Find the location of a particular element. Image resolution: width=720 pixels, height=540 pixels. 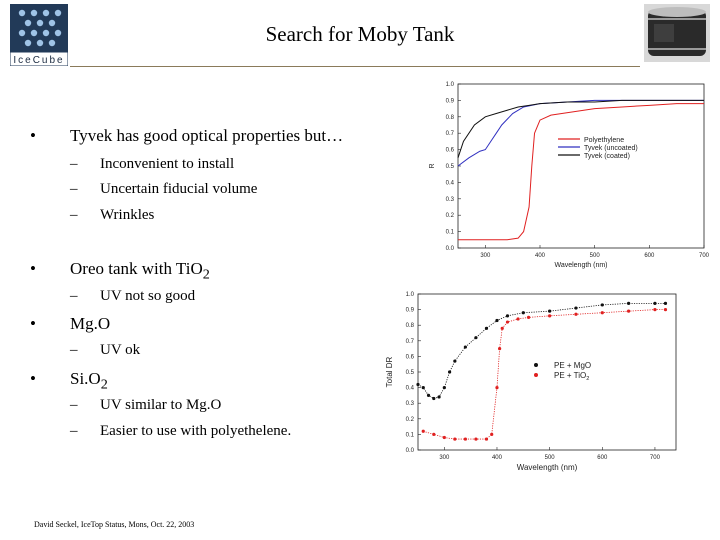

legend-entry: Polyethylene is located at coordinates (604, 140).